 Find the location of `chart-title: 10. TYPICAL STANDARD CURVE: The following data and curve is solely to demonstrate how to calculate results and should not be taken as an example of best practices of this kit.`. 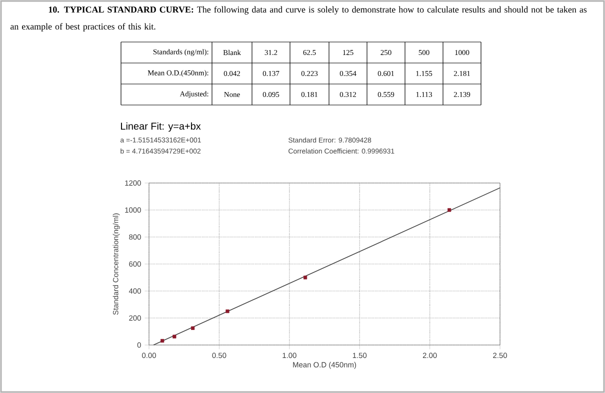

chart-title: 10. TYPICAL STANDARD CURVE: The following data and curve is solely to demonstrate how to calculate results and should not be taken as an example of best practices of this kit. is located at coordinates (298, 19).